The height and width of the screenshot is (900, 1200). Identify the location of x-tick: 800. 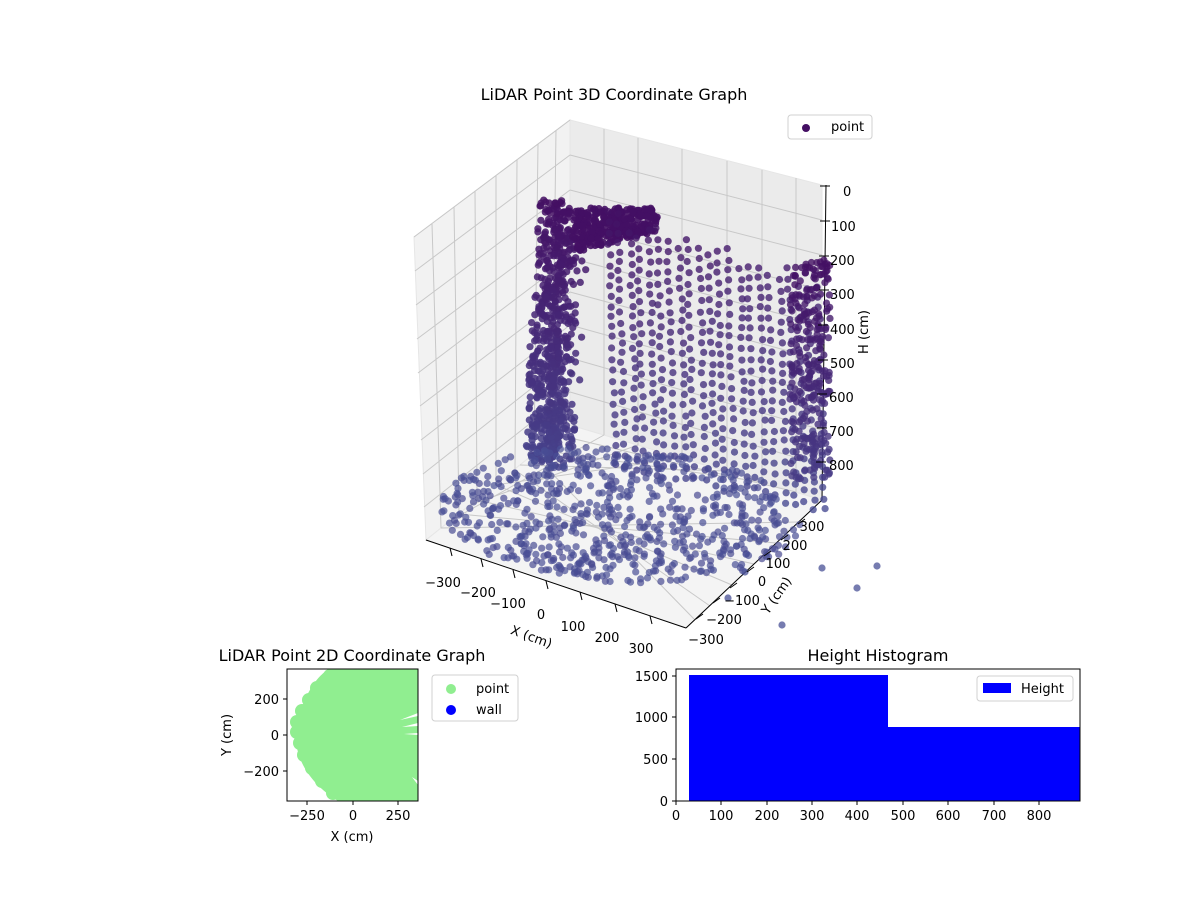
(1039, 816).